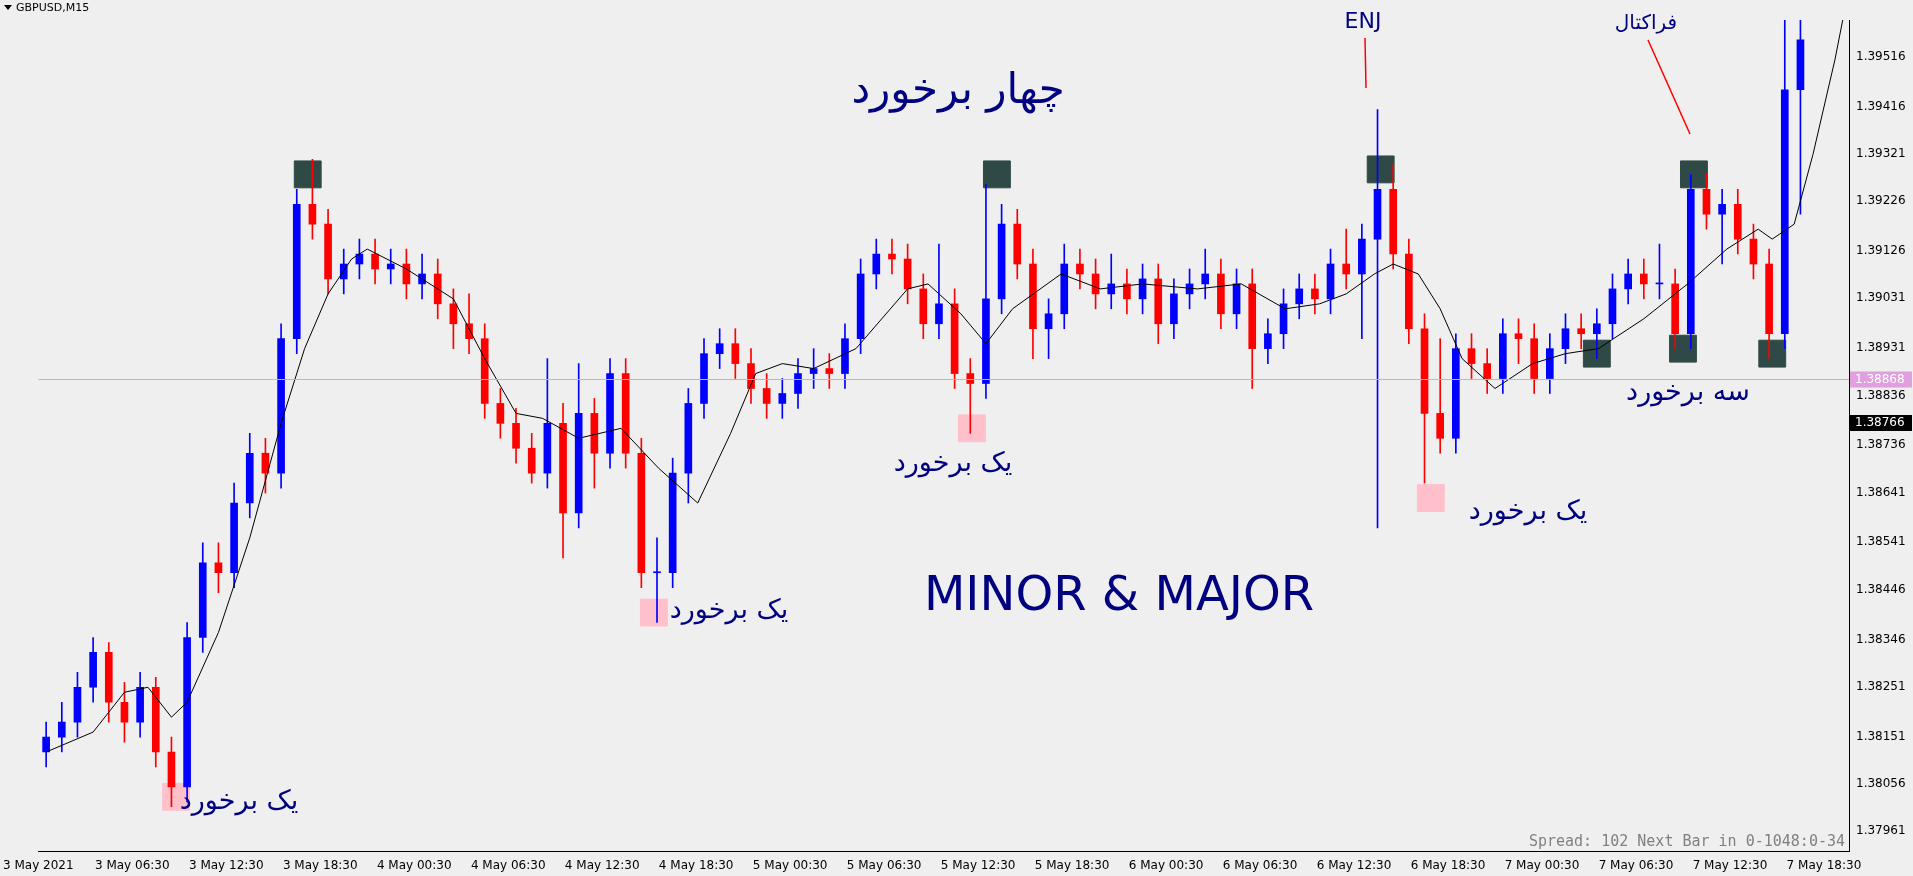 Image resolution: width=1913 pixels, height=876 pixels. Describe the element at coordinates (1881, 55) in the screenshot. I see `y-tick-label: 1.39516` at that location.